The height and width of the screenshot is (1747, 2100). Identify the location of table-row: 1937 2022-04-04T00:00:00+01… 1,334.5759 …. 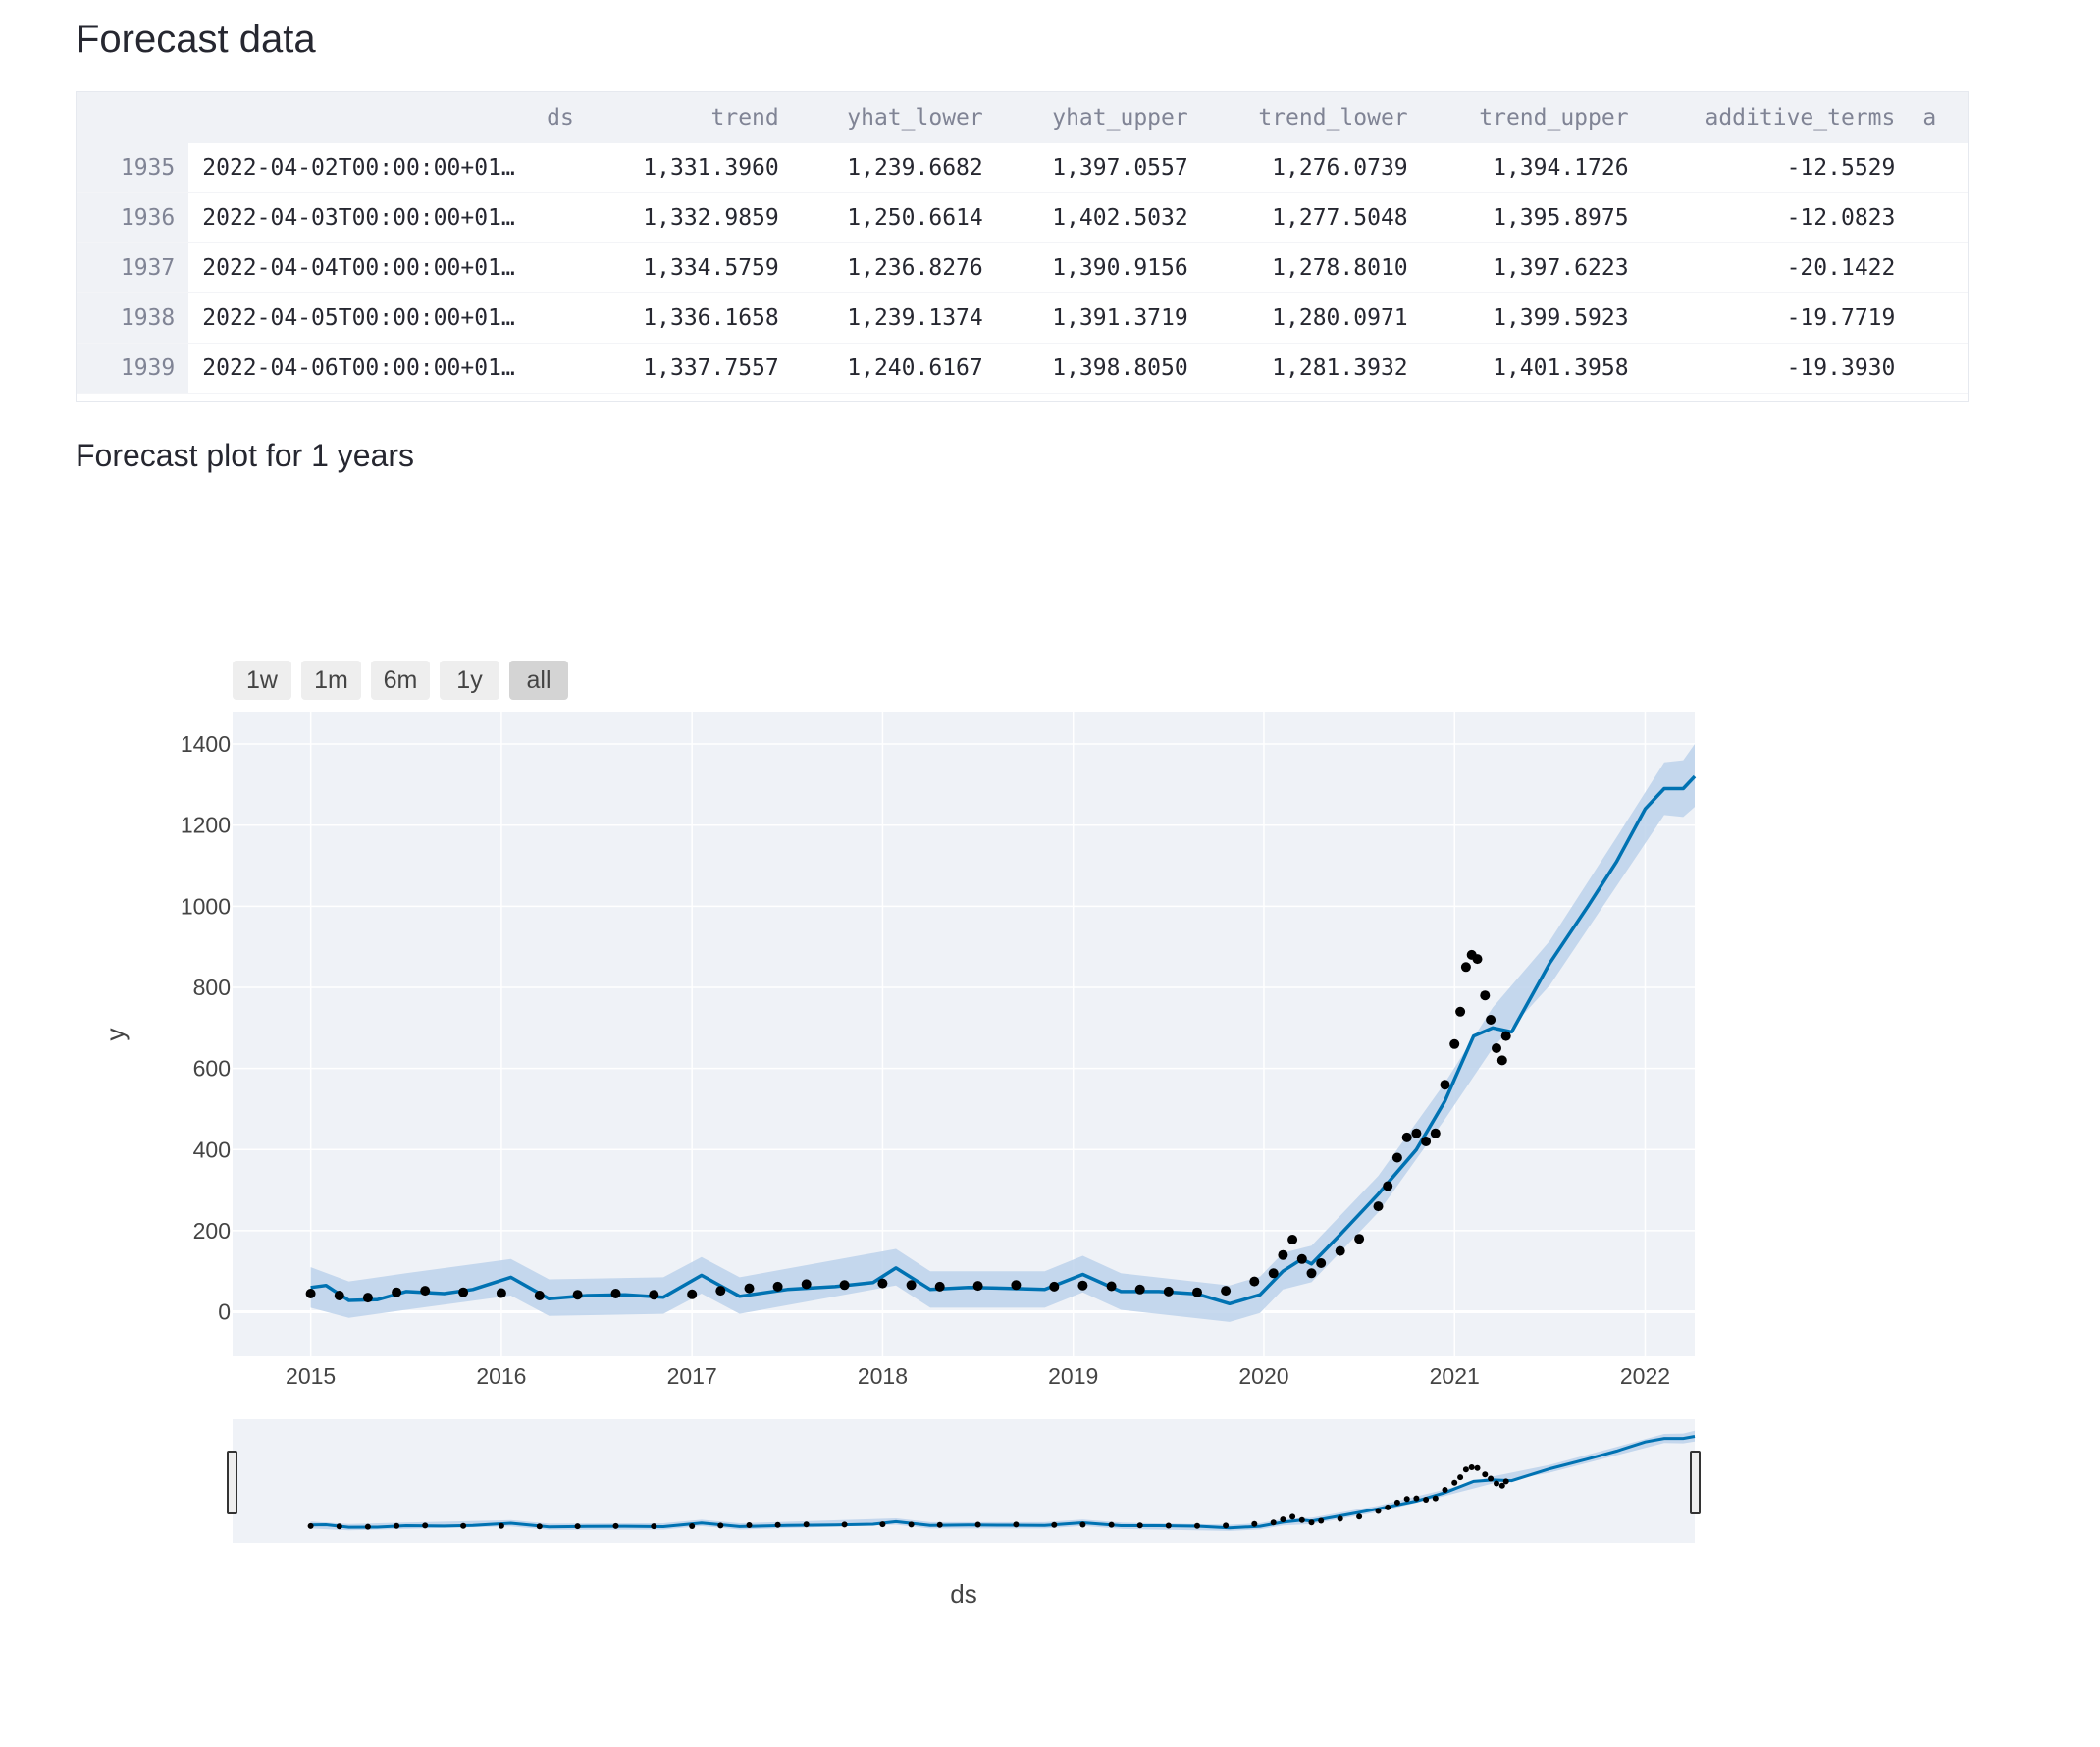
(1022, 267).